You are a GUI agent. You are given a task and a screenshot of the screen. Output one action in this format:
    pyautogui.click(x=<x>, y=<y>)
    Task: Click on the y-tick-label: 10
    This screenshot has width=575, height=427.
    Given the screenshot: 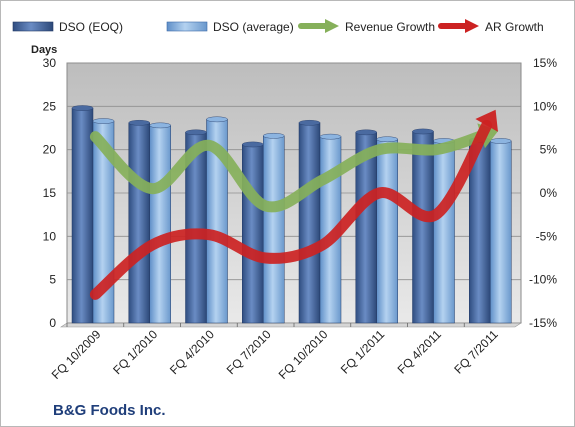 What is the action you would take?
    pyautogui.click(x=50, y=236)
    